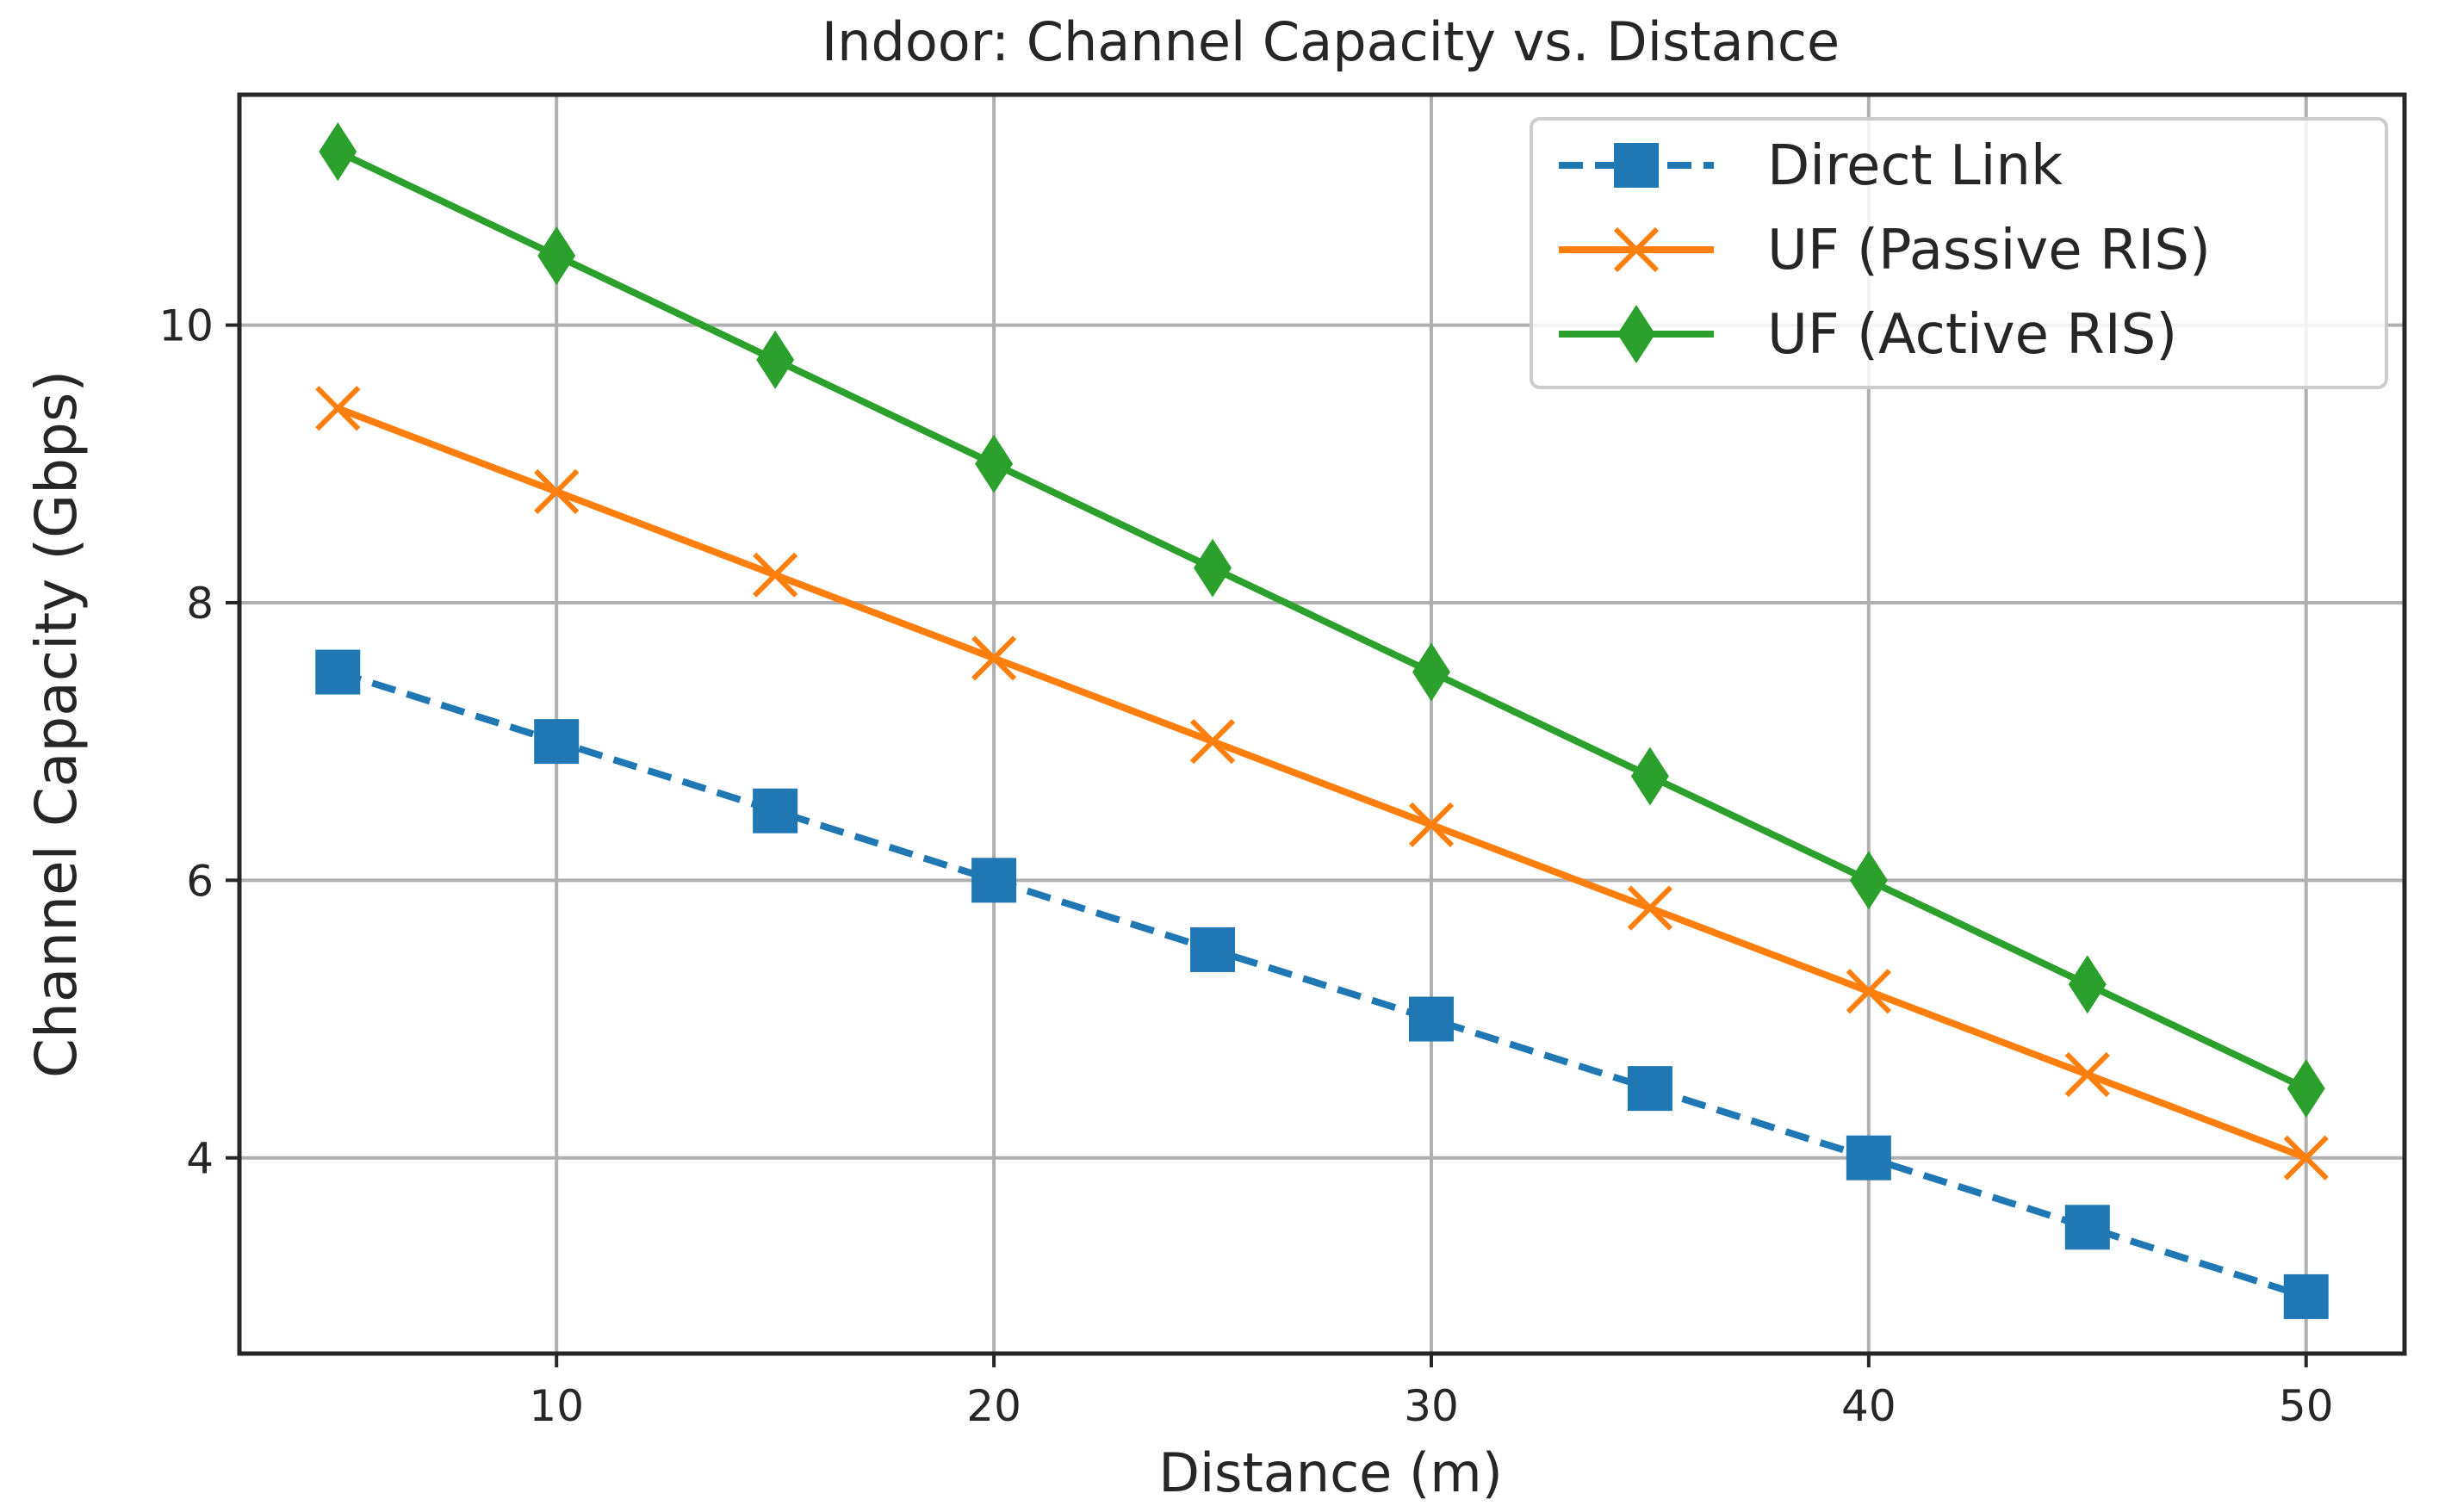  I want to click on legend-entry: Direct Link, so click(1811, 166).